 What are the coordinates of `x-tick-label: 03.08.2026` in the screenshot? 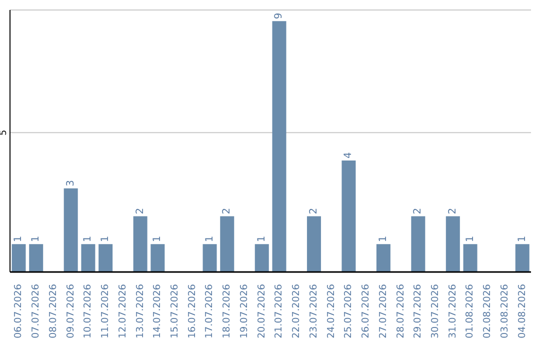 It's located at (504, 311).